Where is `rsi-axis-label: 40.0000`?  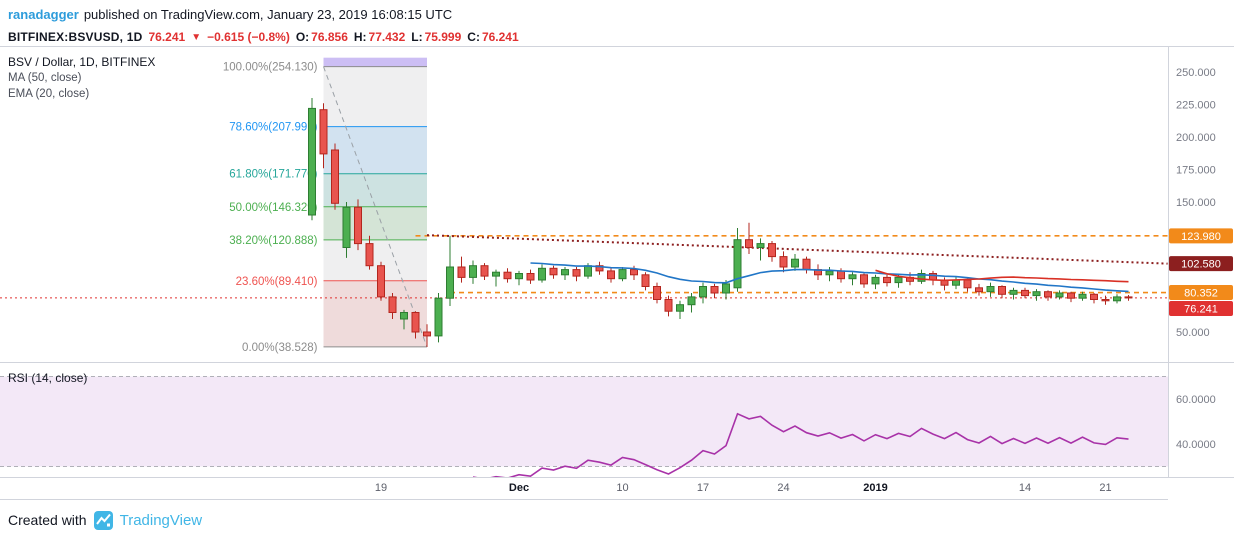 rsi-axis-label: 40.0000 is located at coordinates (1196, 445).